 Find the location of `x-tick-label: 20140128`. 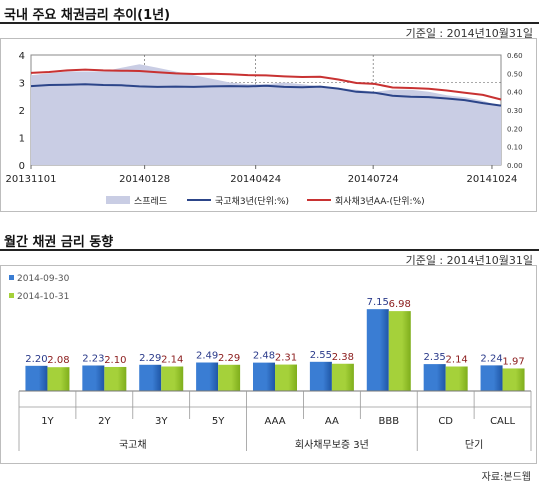

x-tick-label: 20140128 is located at coordinates (144, 179).